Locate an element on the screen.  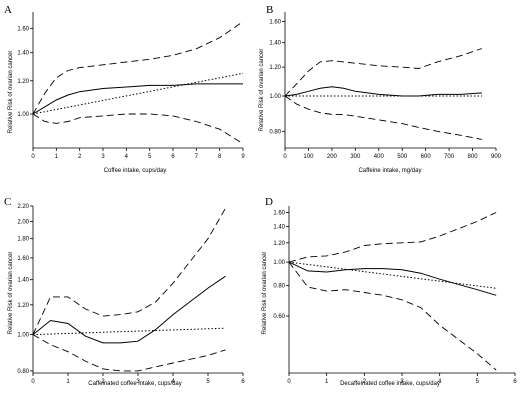
x-tick-label: 400 is located at coordinates (379, 157).